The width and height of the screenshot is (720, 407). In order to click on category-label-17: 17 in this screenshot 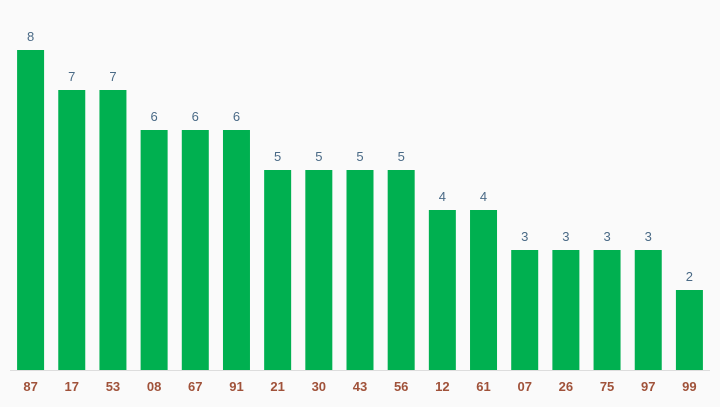, I will do `click(72, 386)`.